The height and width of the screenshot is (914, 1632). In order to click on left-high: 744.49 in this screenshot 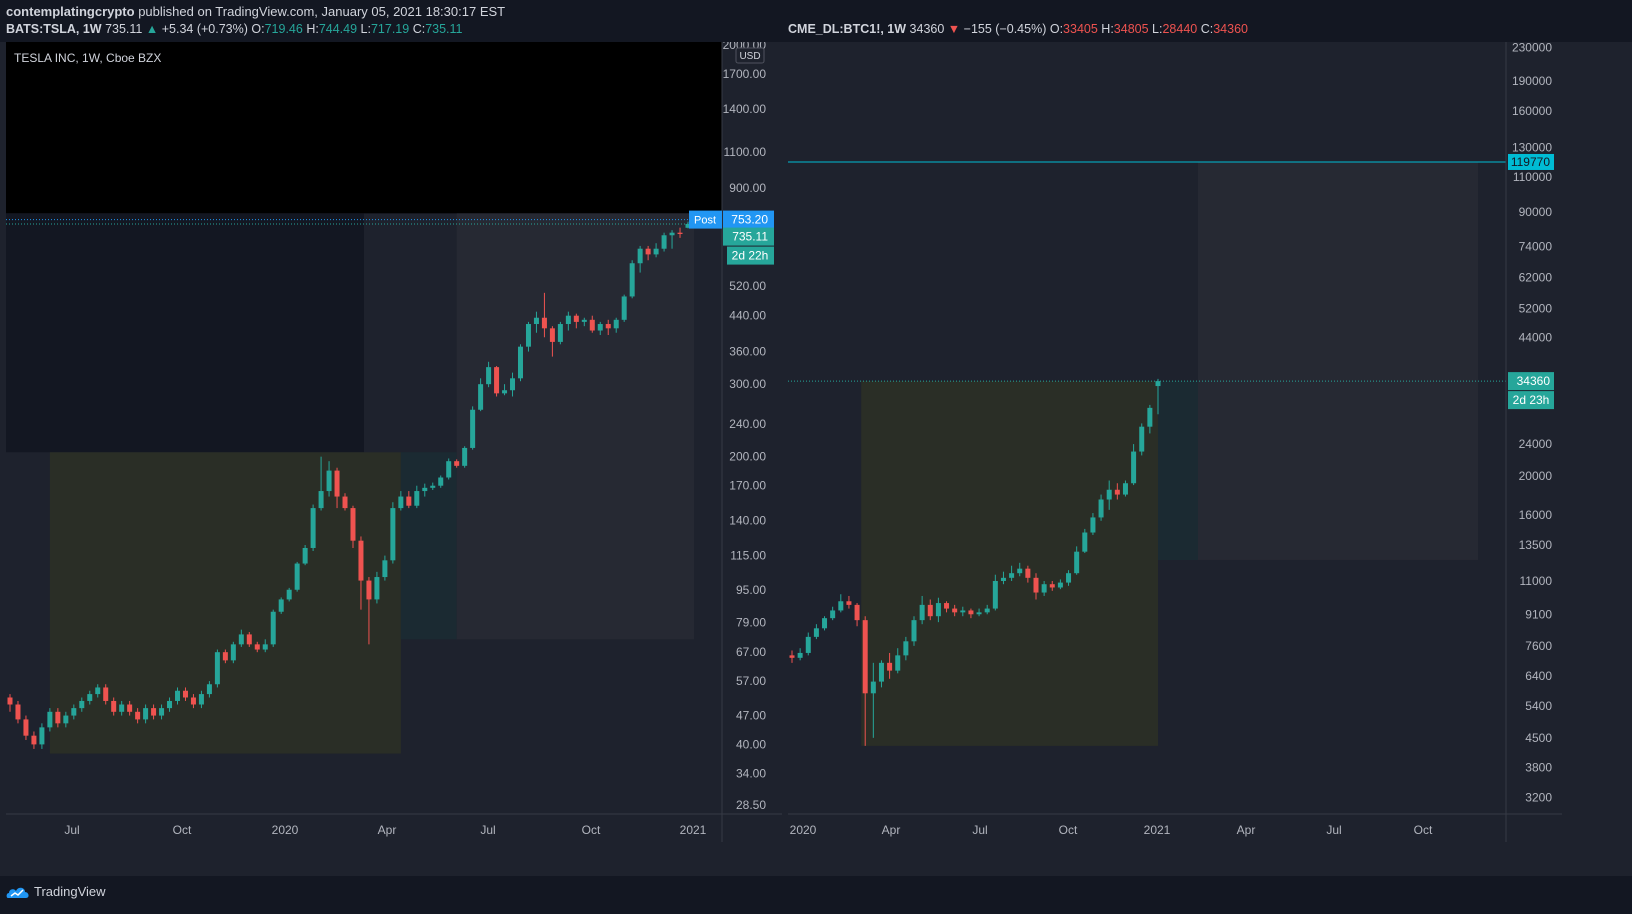, I will do `click(338, 29)`.